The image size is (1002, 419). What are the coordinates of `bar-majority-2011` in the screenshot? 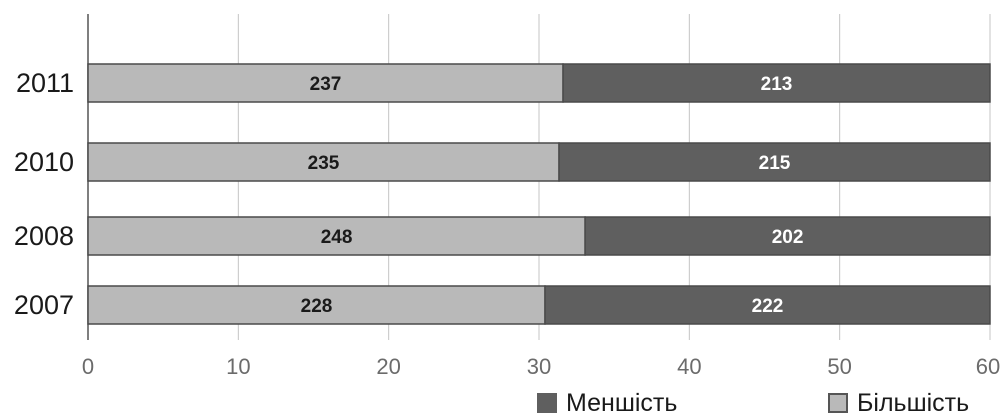 It's located at (325, 83).